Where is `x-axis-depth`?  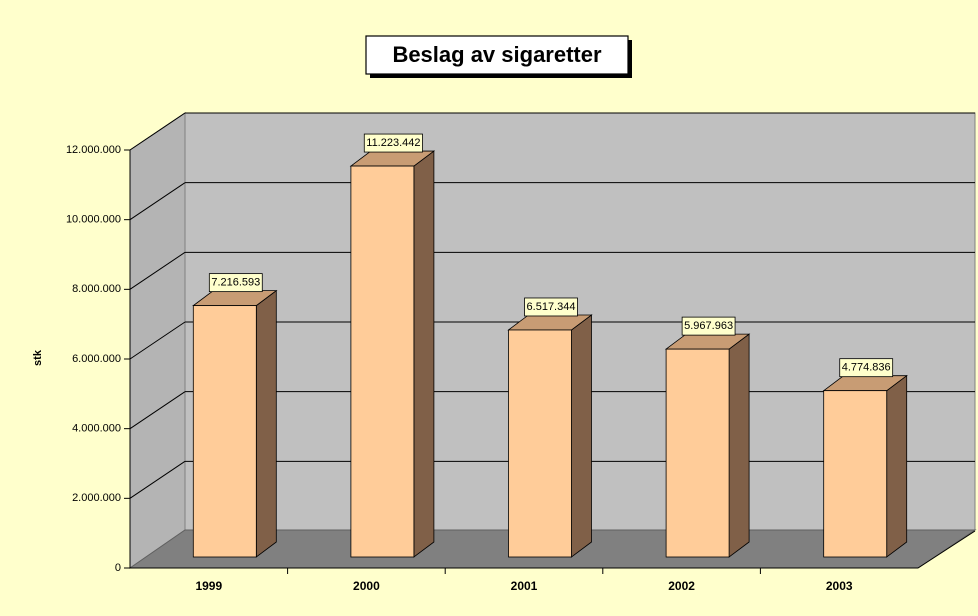 x-axis-depth is located at coordinates (946, 549).